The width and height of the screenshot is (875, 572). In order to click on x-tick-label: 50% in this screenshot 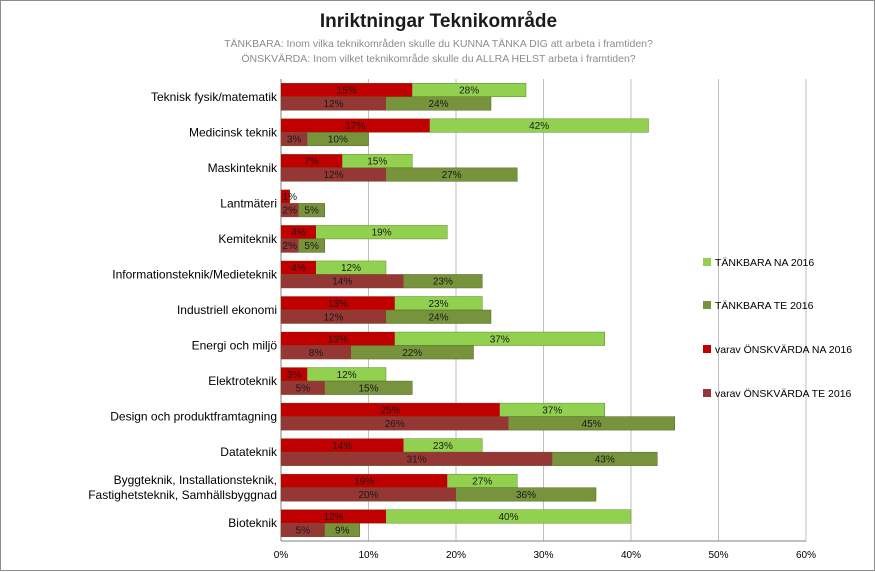, I will do `click(718, 555)`.